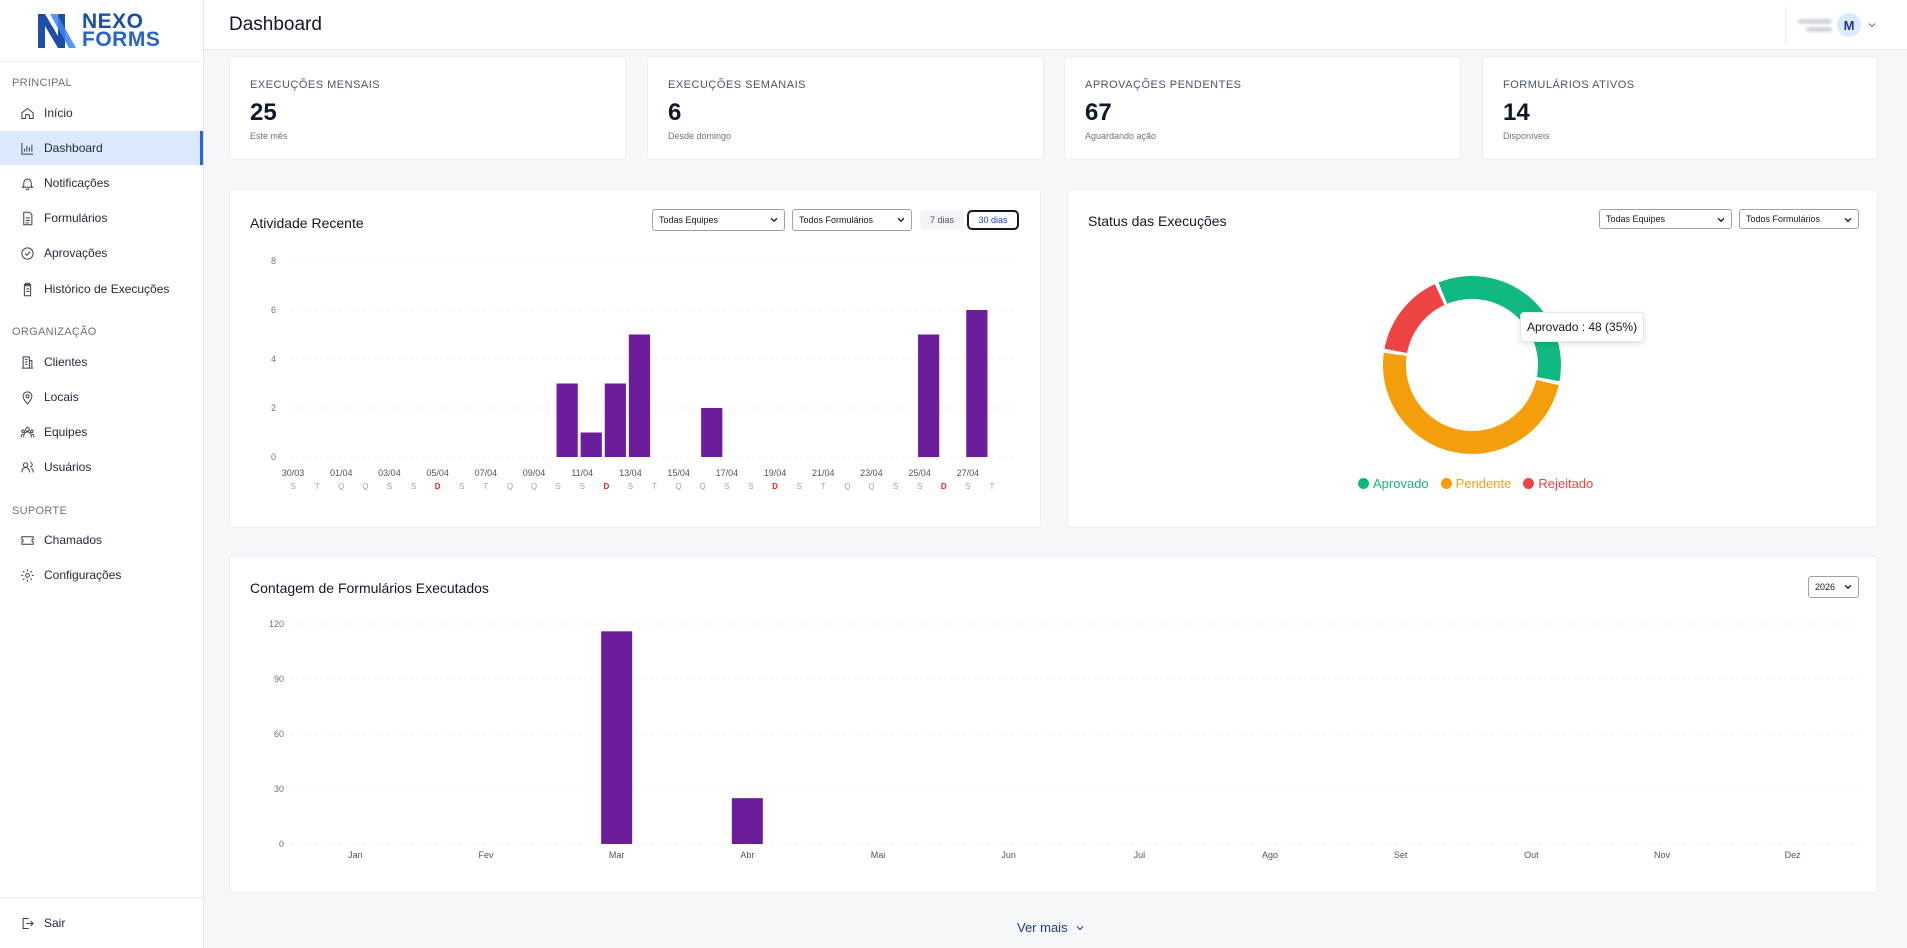 Image resolution: width=1907 pixels, height=948 pixels. What do you see at coordinates (101, 362) in the screenshot?
I see `sidebar-item-clientes: Clientes` at bounding box center [101, 362].